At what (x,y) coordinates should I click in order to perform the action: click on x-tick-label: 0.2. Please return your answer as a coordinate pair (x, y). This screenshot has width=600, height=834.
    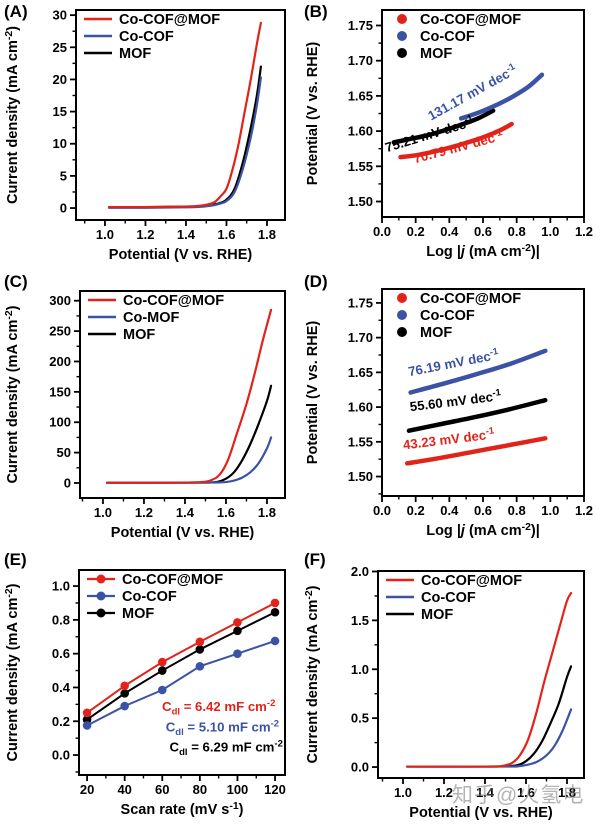
    Looking at the image, I should click on (416, 510).